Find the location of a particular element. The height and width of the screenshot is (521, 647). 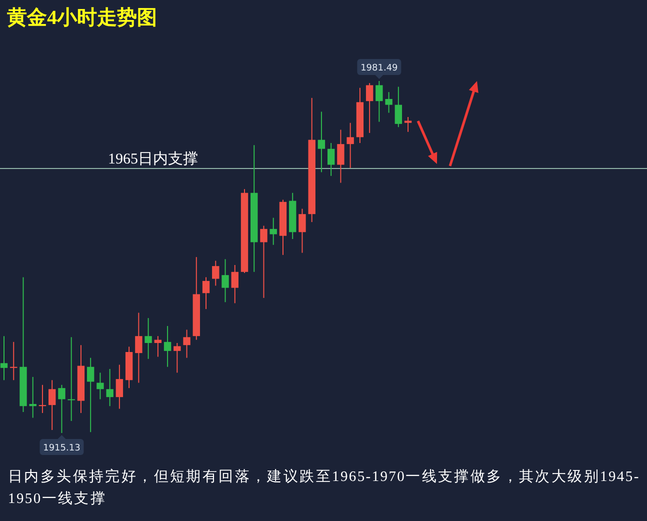

chart-title: 黄金4小时走势图 is located at coordinates (81, 18).